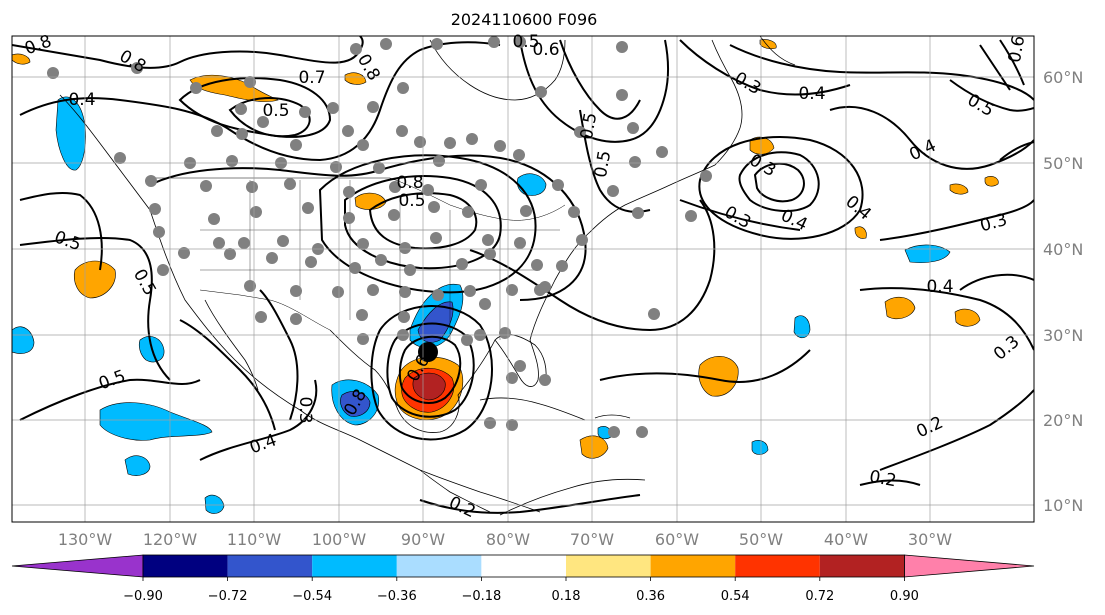 This screenshot has width=1105, height=615. What do you see at coordinates (967, 317) in the screenshot?
I see `shade-orange-atl2` at bounding box center [967, 317].